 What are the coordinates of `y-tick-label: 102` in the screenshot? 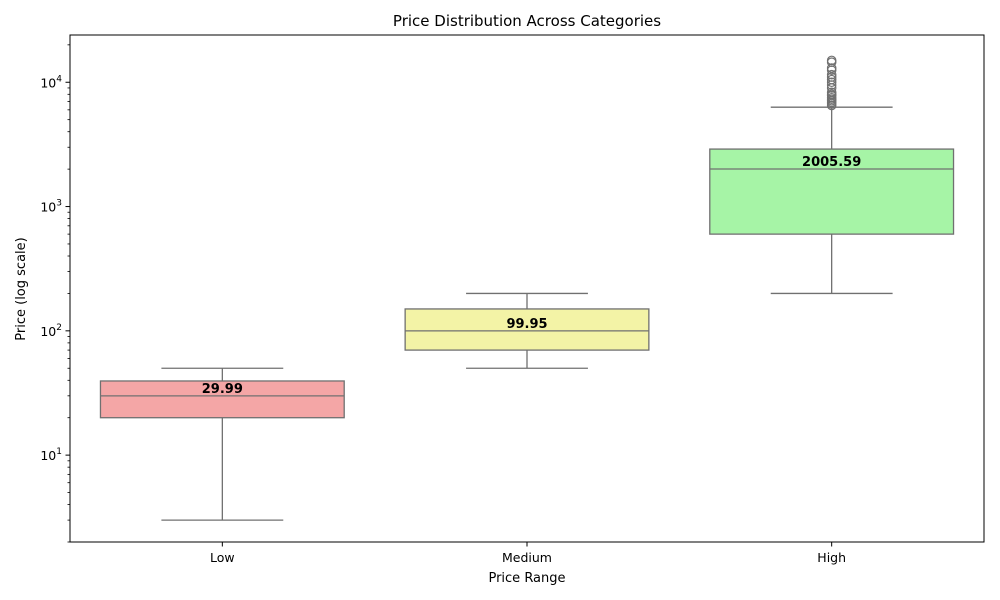 It's located at (51, 331).